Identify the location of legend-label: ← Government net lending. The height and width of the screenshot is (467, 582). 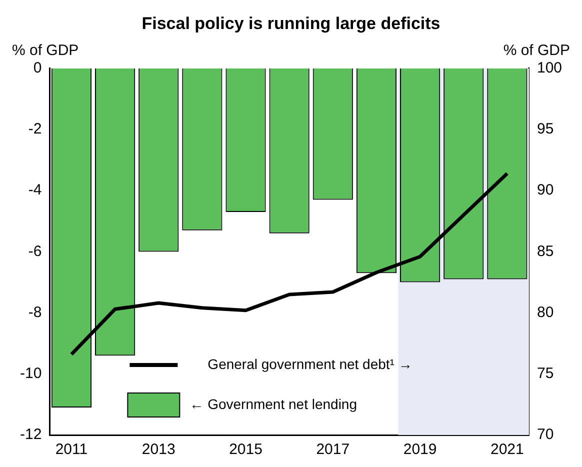
(274, 404).